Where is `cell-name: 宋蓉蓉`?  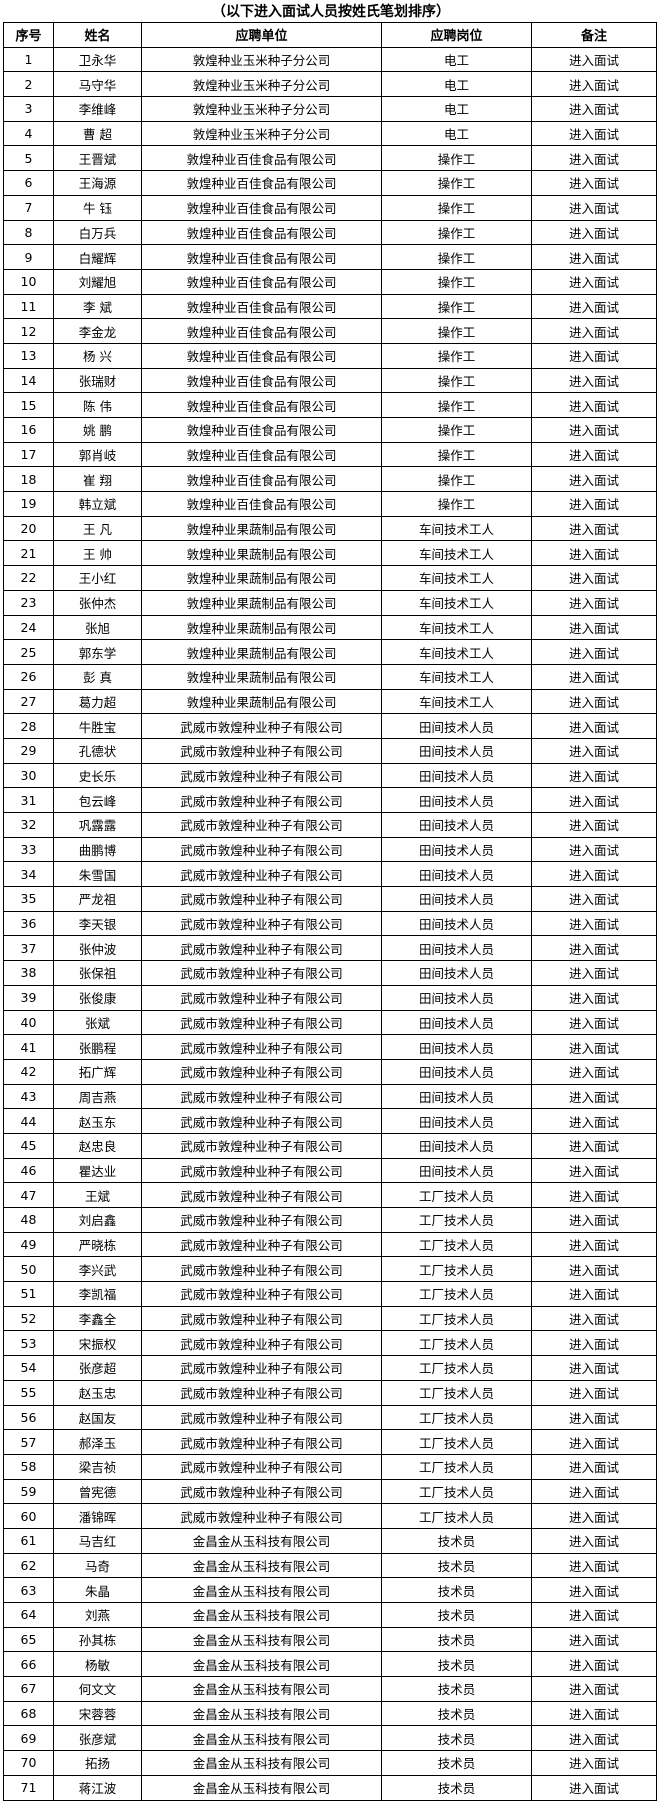 cell-name: 宋蓉蓉 is located at coordinates (97, 1713).